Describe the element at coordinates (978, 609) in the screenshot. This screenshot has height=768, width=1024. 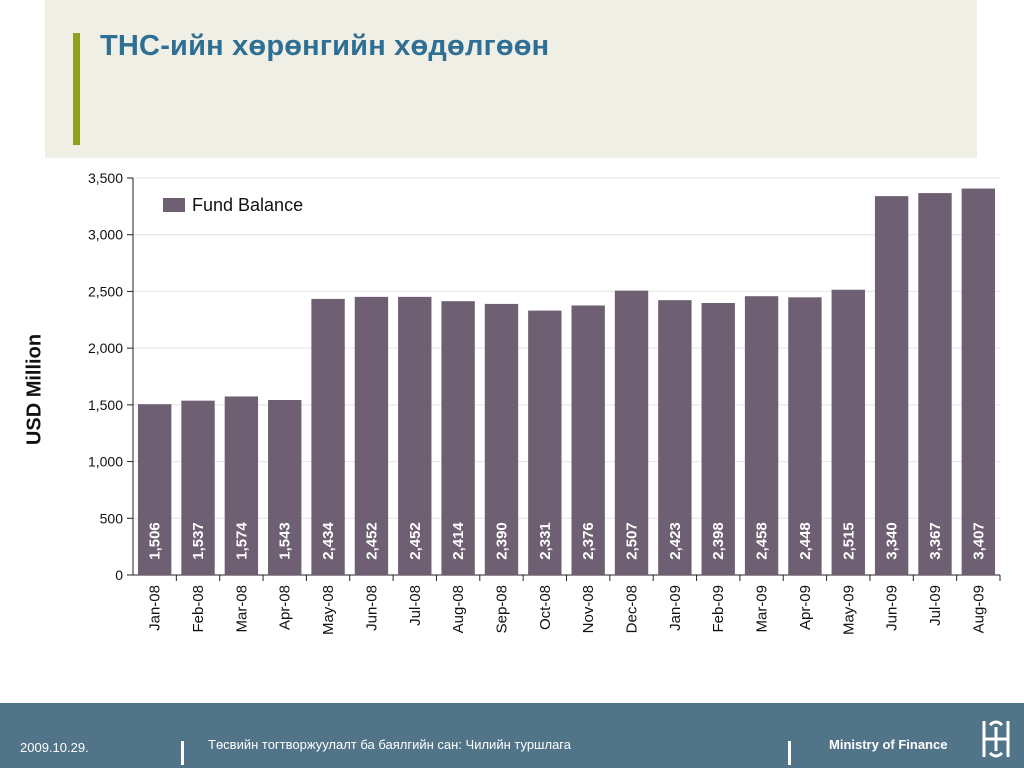
I see `x-tick-label: Aug-09` at that location.